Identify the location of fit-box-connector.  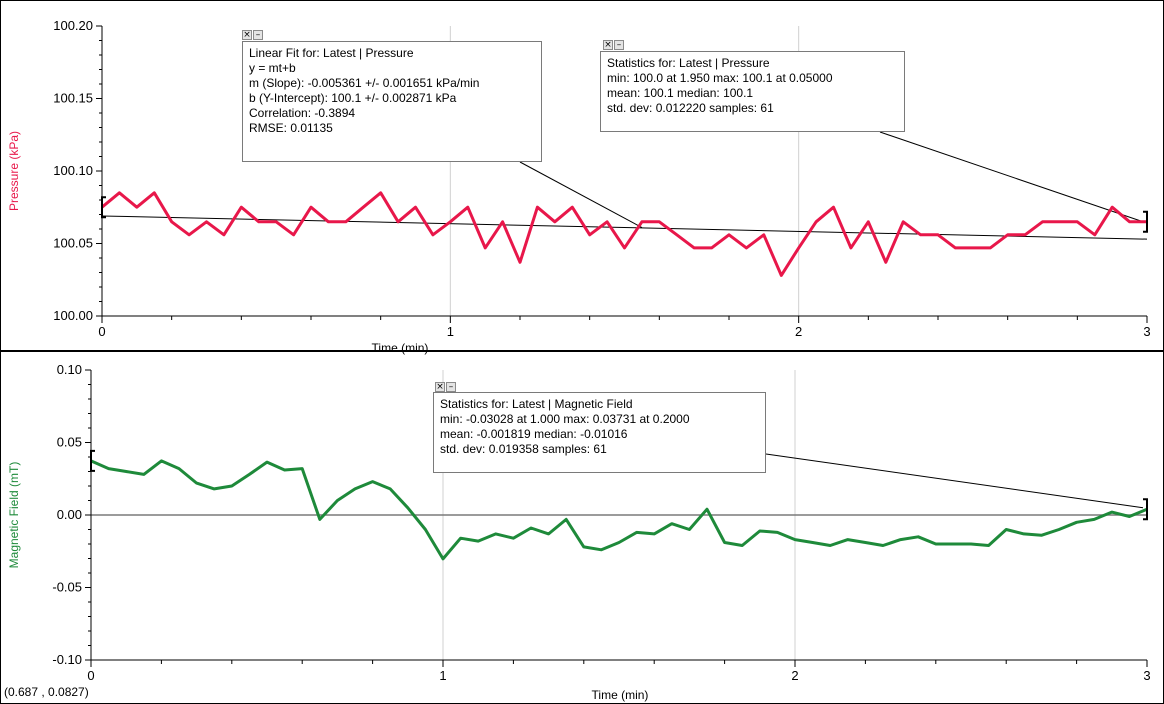
(581, 194).